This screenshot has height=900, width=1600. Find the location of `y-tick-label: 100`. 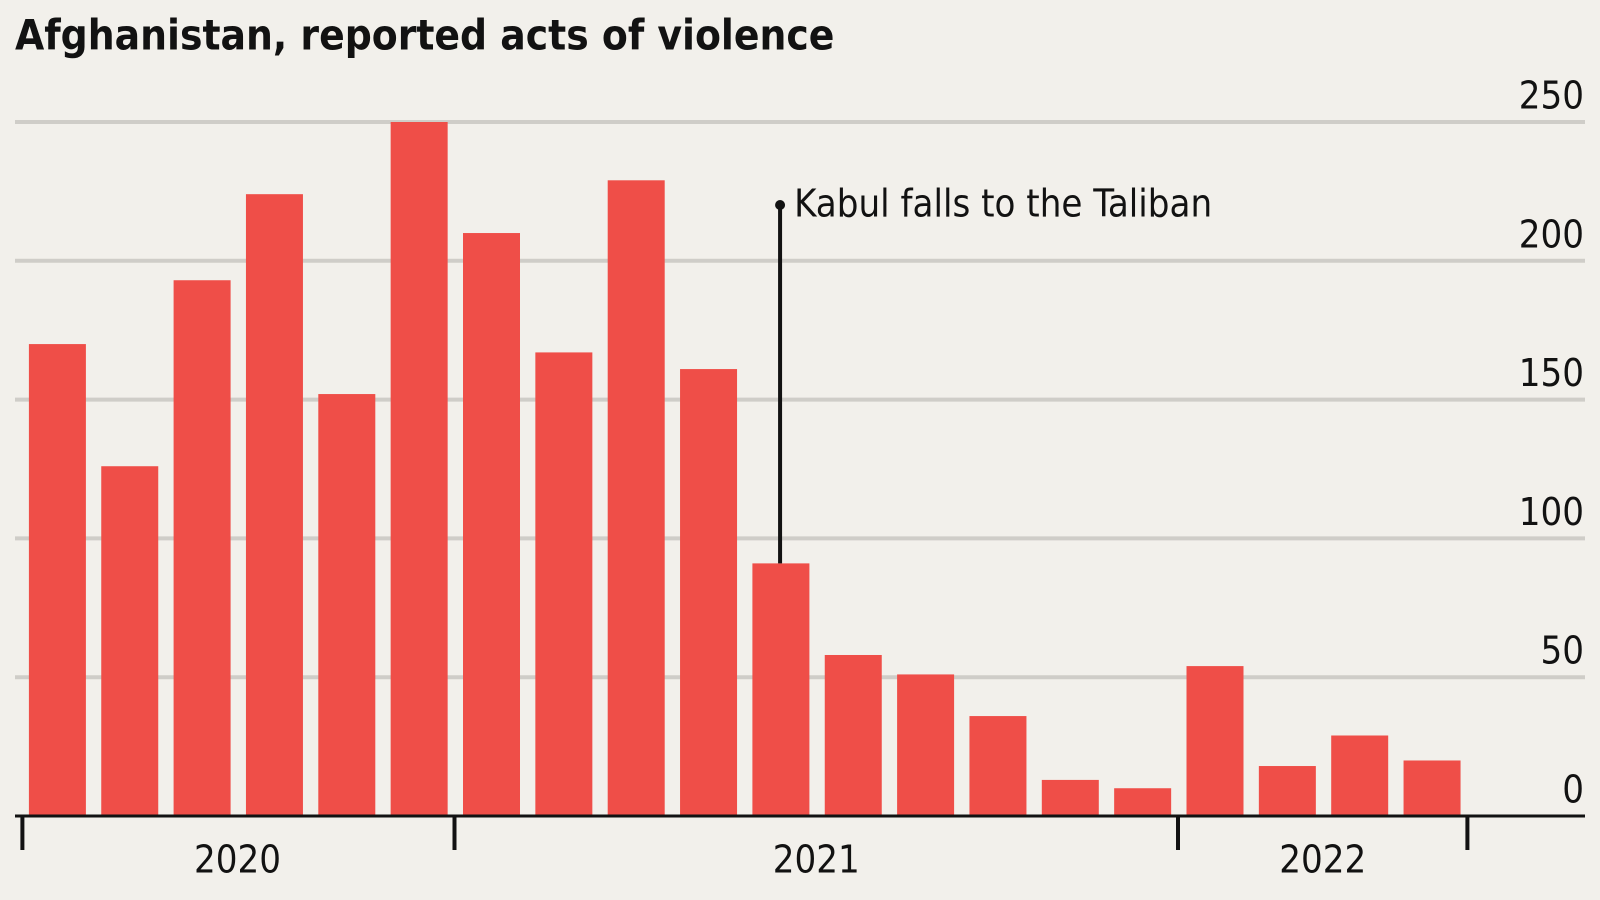

y-tick-label: 100 is located at coordinates (1551, 512).